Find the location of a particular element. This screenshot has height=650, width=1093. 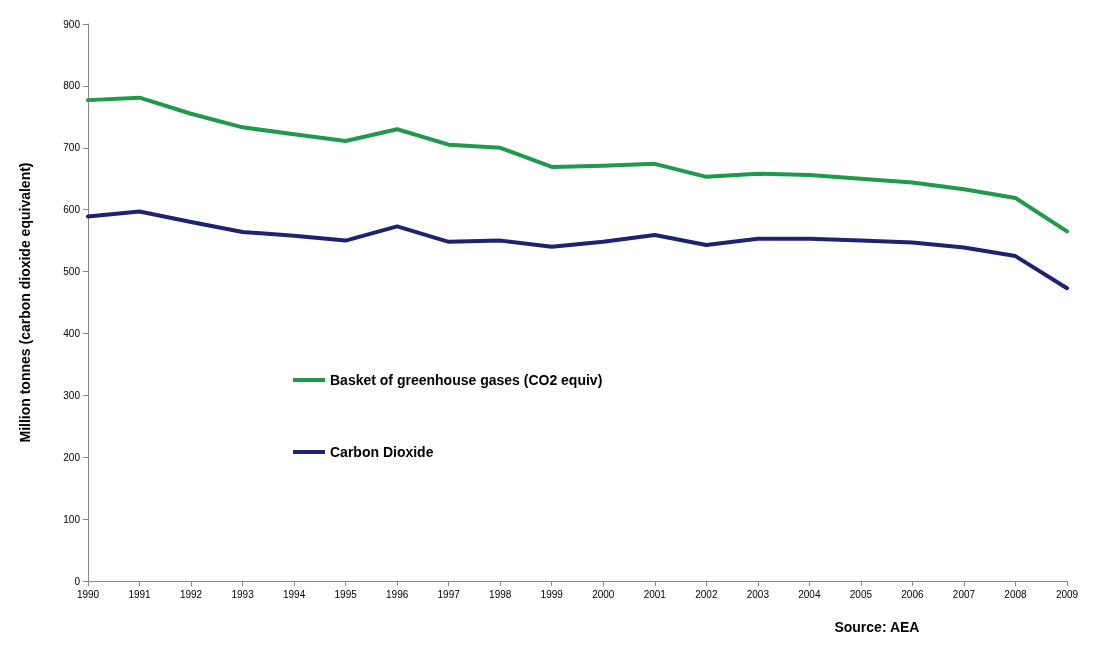

line-series is located at coordinates (577, 250).